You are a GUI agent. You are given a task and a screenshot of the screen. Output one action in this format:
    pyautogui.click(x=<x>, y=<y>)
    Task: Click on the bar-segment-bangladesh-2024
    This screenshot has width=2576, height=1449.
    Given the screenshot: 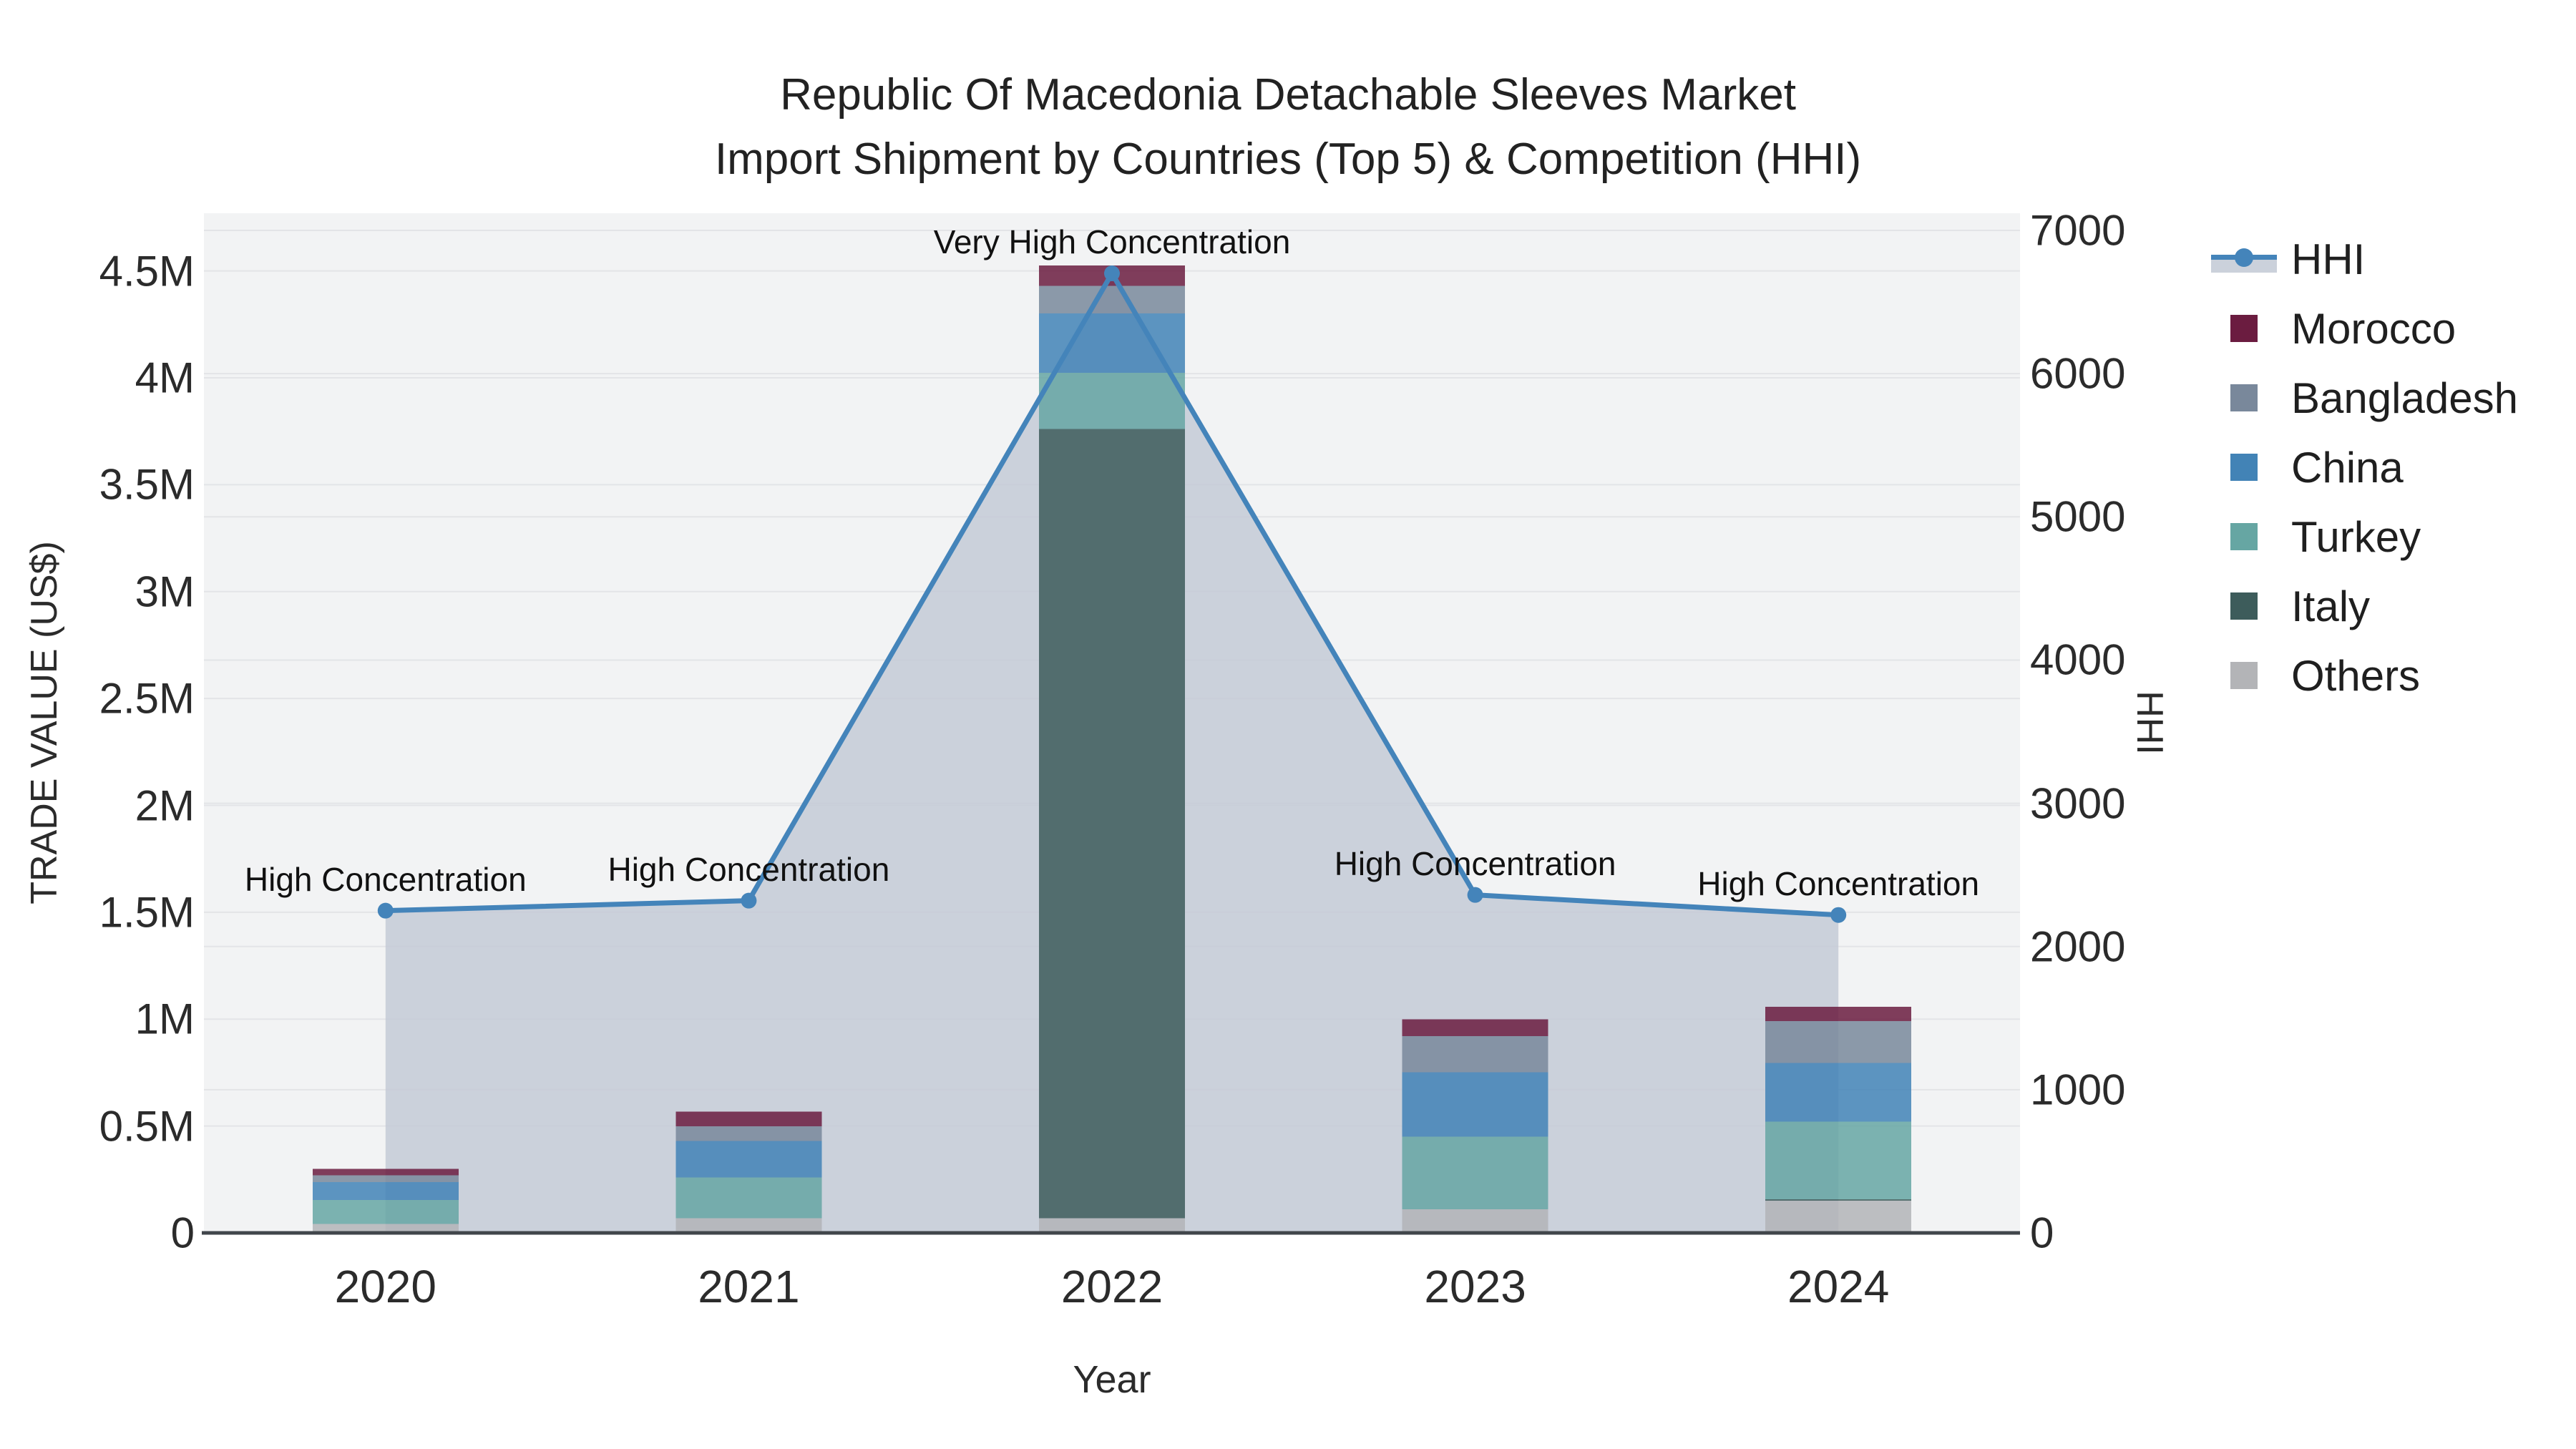 What is the action you would take?
    pyautogui.click(x=1838, y=1042)
    